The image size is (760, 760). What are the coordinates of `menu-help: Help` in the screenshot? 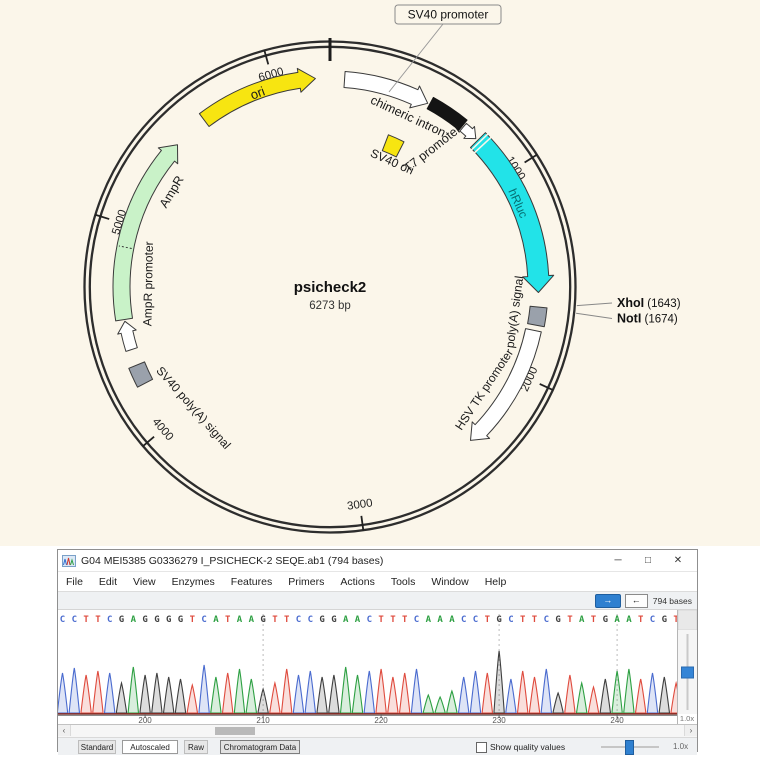 It's located at (495, 581).